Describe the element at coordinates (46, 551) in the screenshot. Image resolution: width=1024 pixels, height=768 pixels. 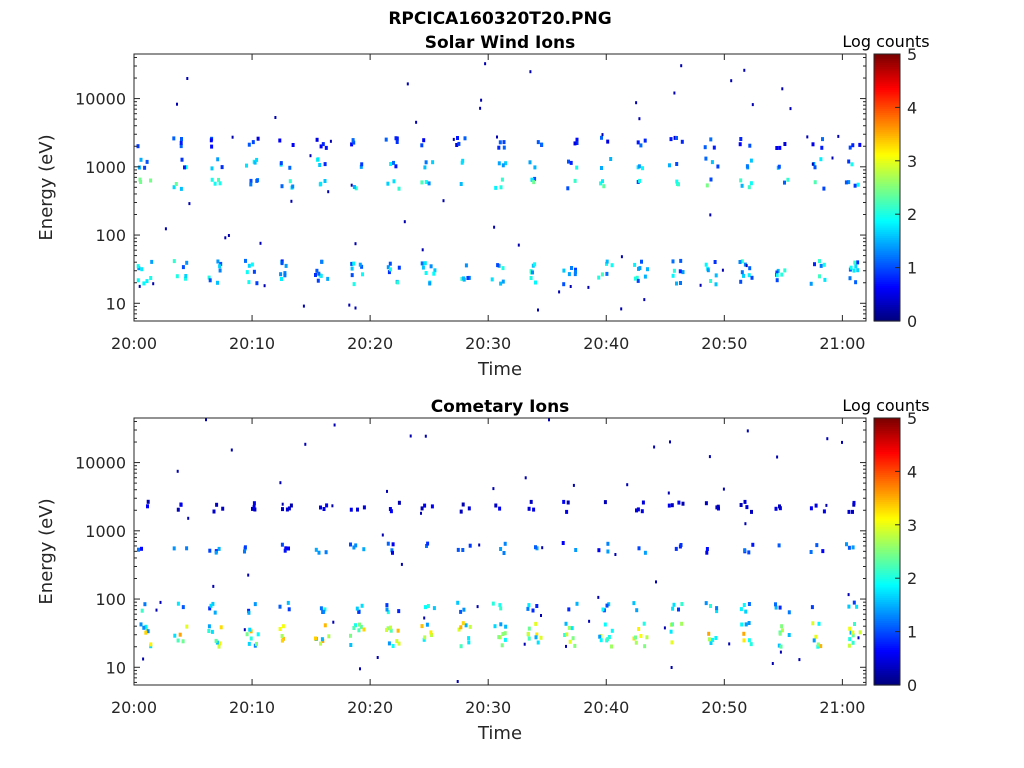
I see `y-axis-label: Energy (eV)` at that location.